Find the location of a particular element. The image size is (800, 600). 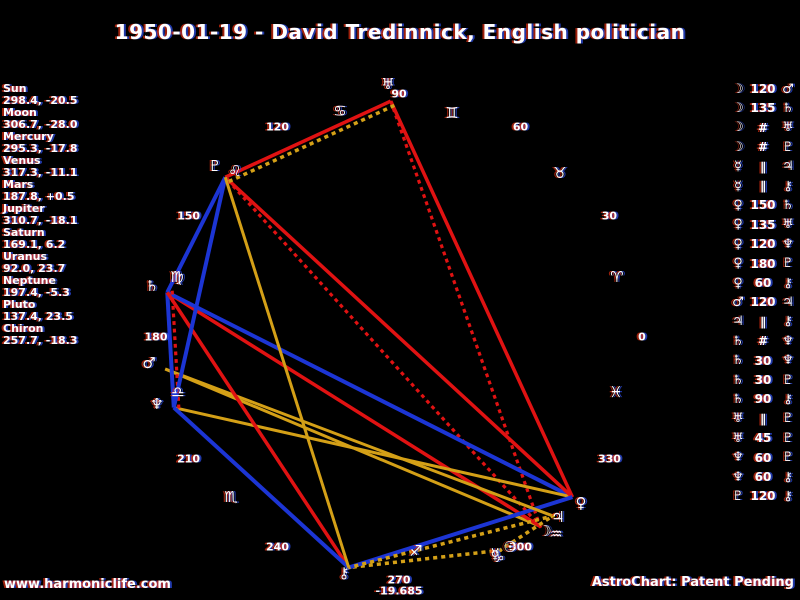

aspect-row: ♀ 150 ♄ is located at coordinates (763, 205).